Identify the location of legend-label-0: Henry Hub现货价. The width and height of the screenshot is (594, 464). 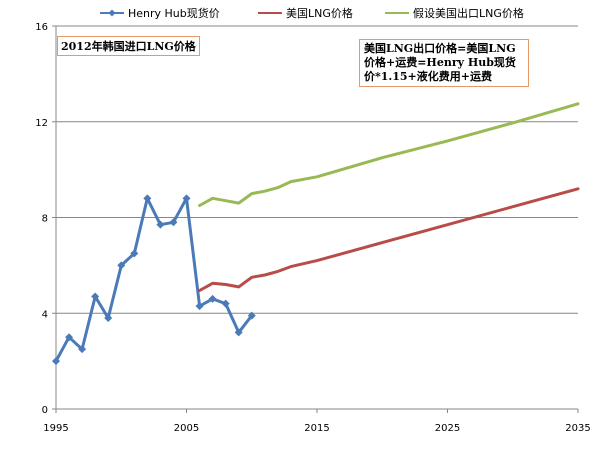
(174, 13).